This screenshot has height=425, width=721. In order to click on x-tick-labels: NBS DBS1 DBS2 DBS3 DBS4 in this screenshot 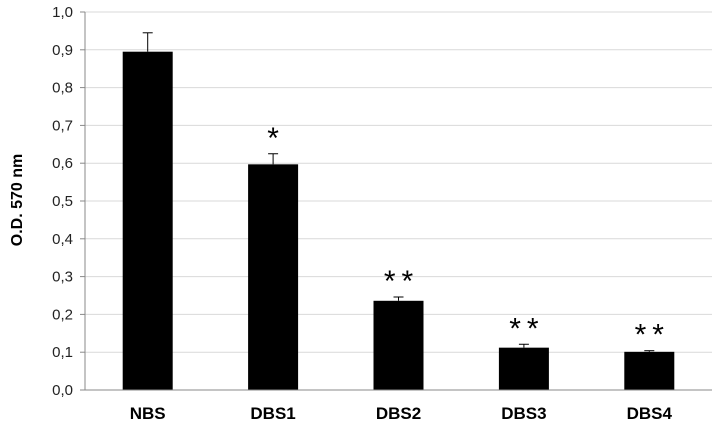, I will do `click(401, 413)`.